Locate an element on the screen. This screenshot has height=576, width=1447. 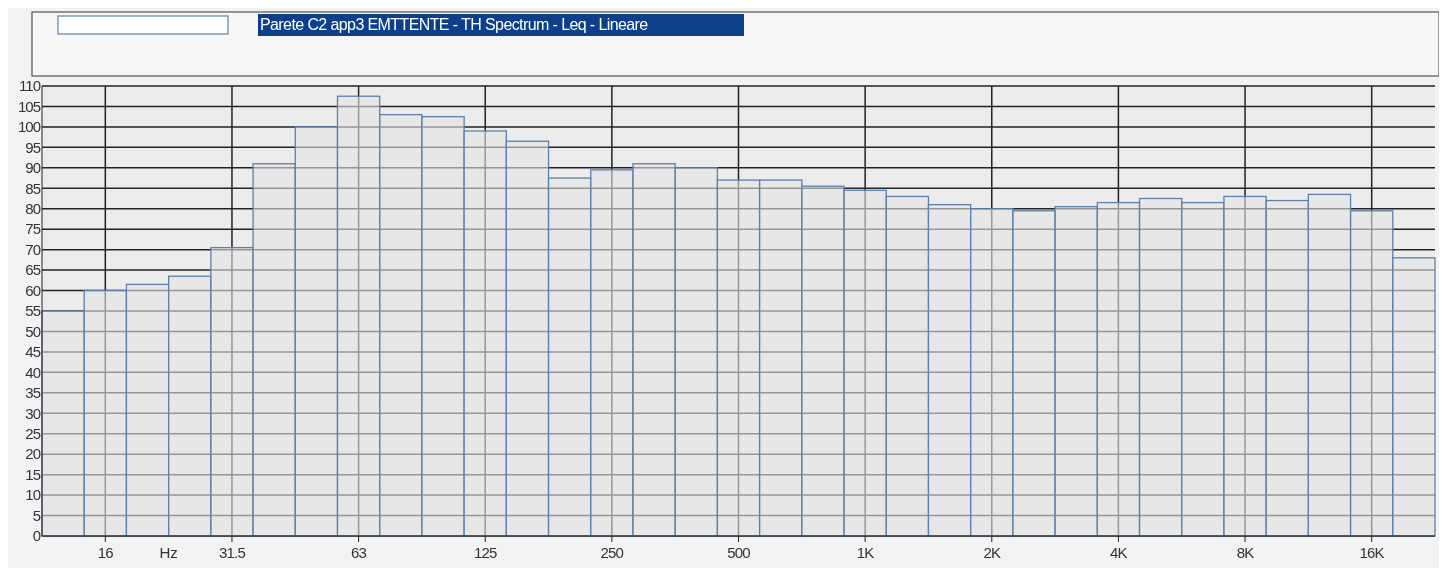
y-tick-label: 110 is located at coordinates (30, 86).